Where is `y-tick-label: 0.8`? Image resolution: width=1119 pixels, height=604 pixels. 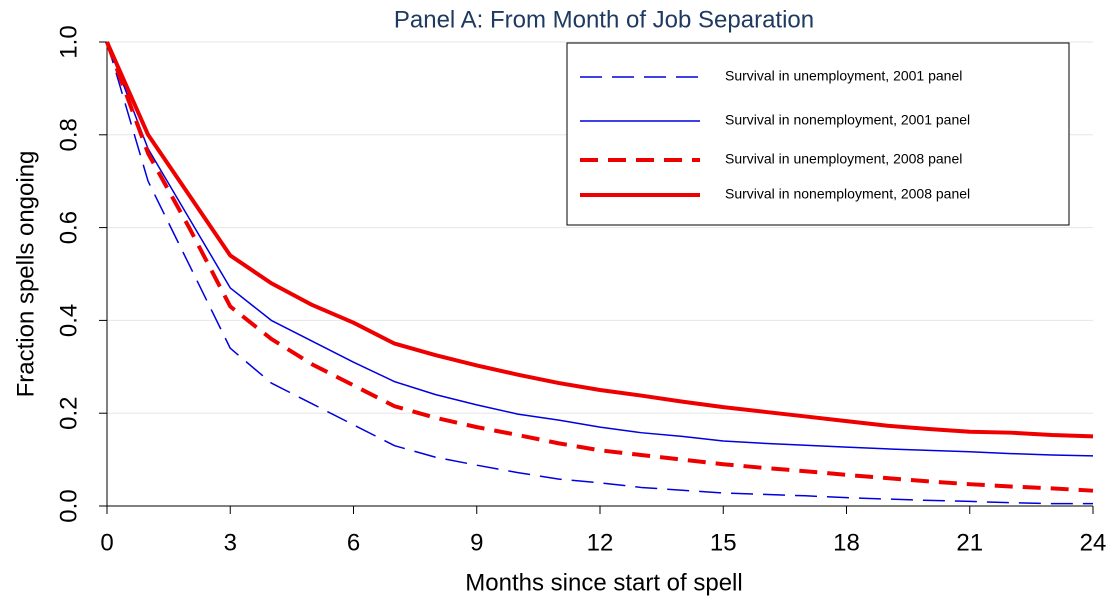
y-tick-label: 0.8 is located at coordinates (68, 134).